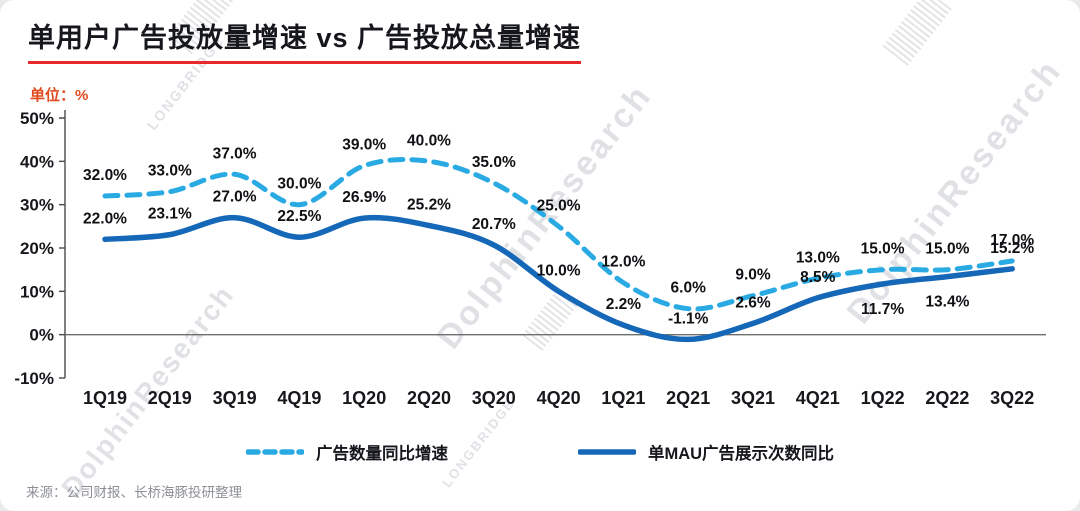 The width and height of the screenshot is (1080, 511). Describe the element at coordinates (689, 288) in the screenshot. I see `svg-text: 6.0%` at that location.